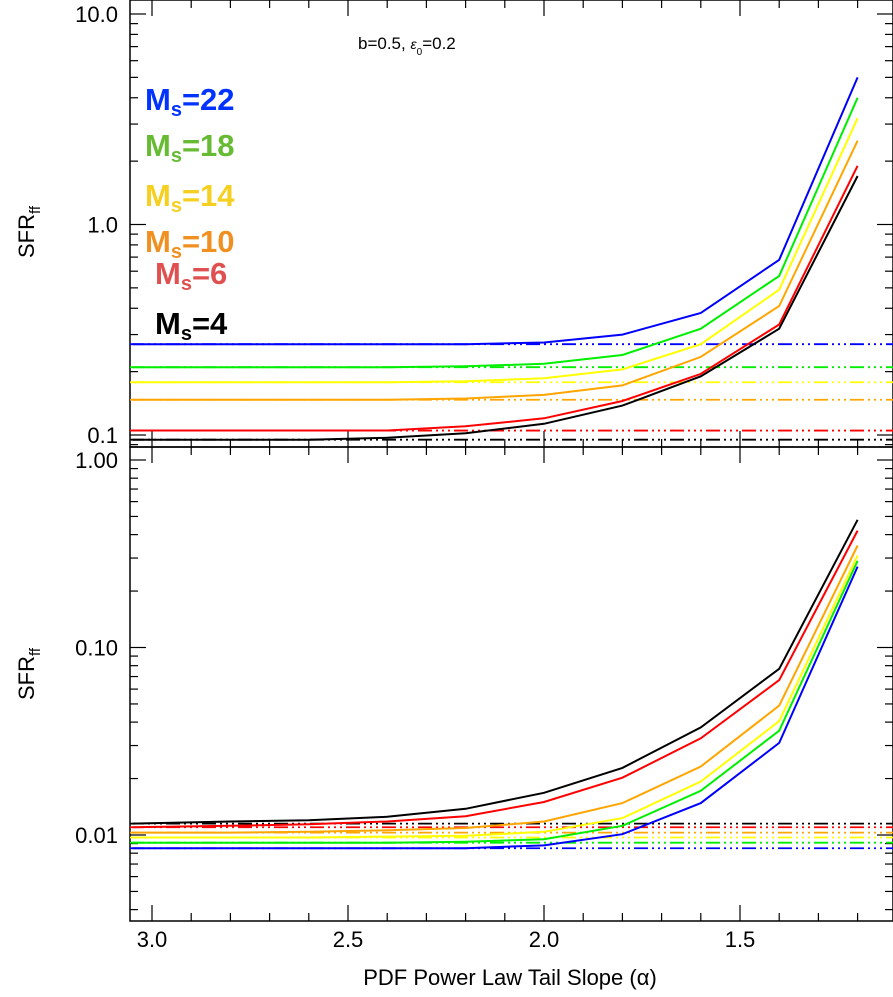 This screenshot has width=893, height=997. I want to click on annotation-eps: ε, so click(413, 44).